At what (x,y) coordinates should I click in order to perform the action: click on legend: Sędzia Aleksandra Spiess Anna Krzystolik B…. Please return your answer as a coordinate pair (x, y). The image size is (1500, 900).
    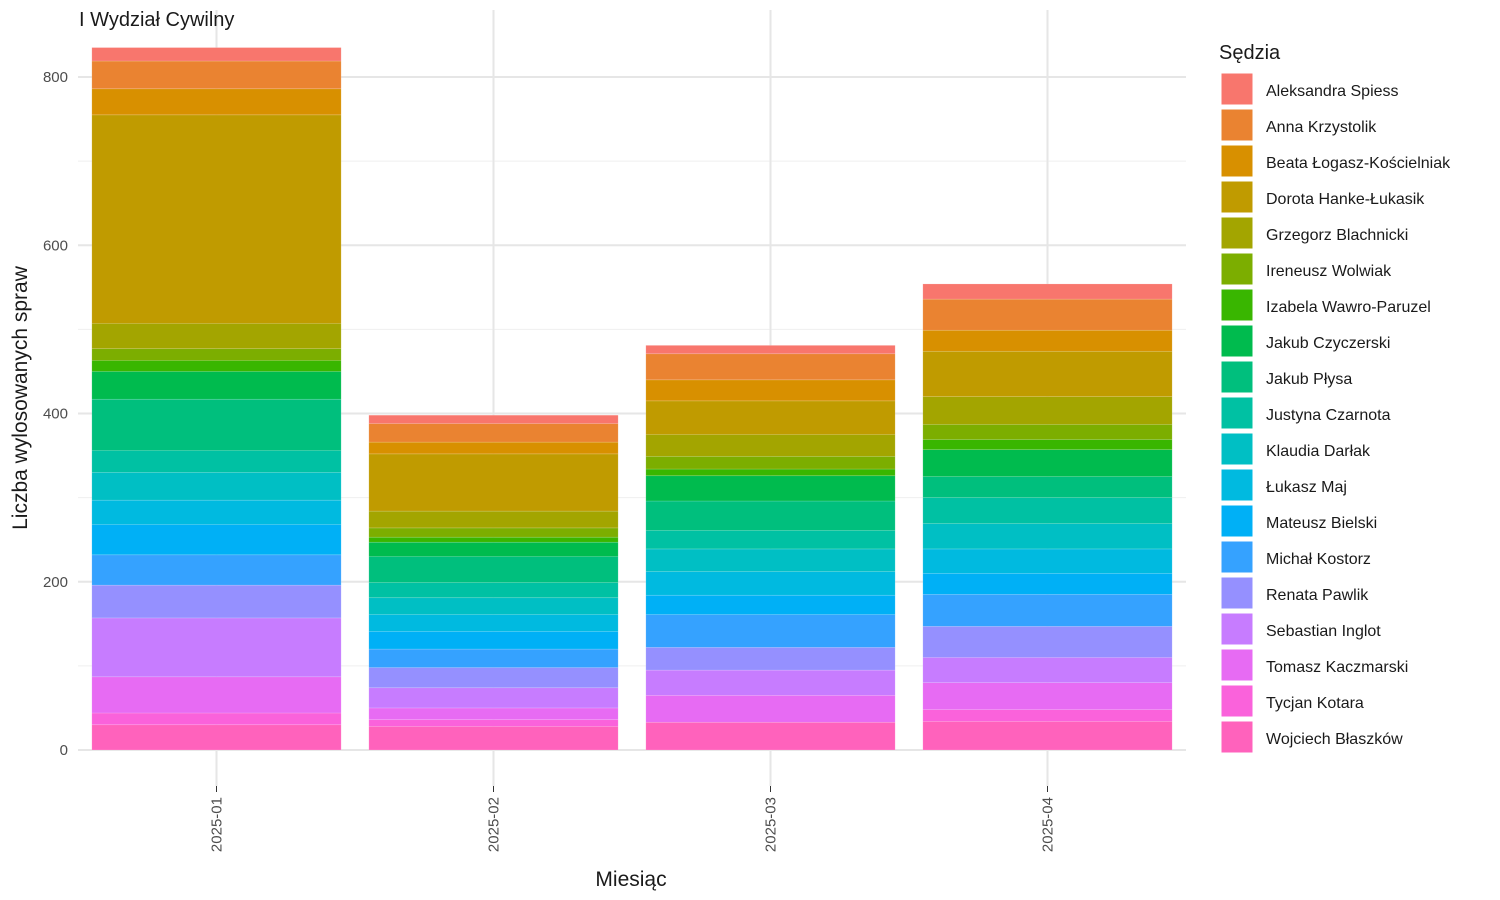
    Looking at the image, I should click on (1335, 398).